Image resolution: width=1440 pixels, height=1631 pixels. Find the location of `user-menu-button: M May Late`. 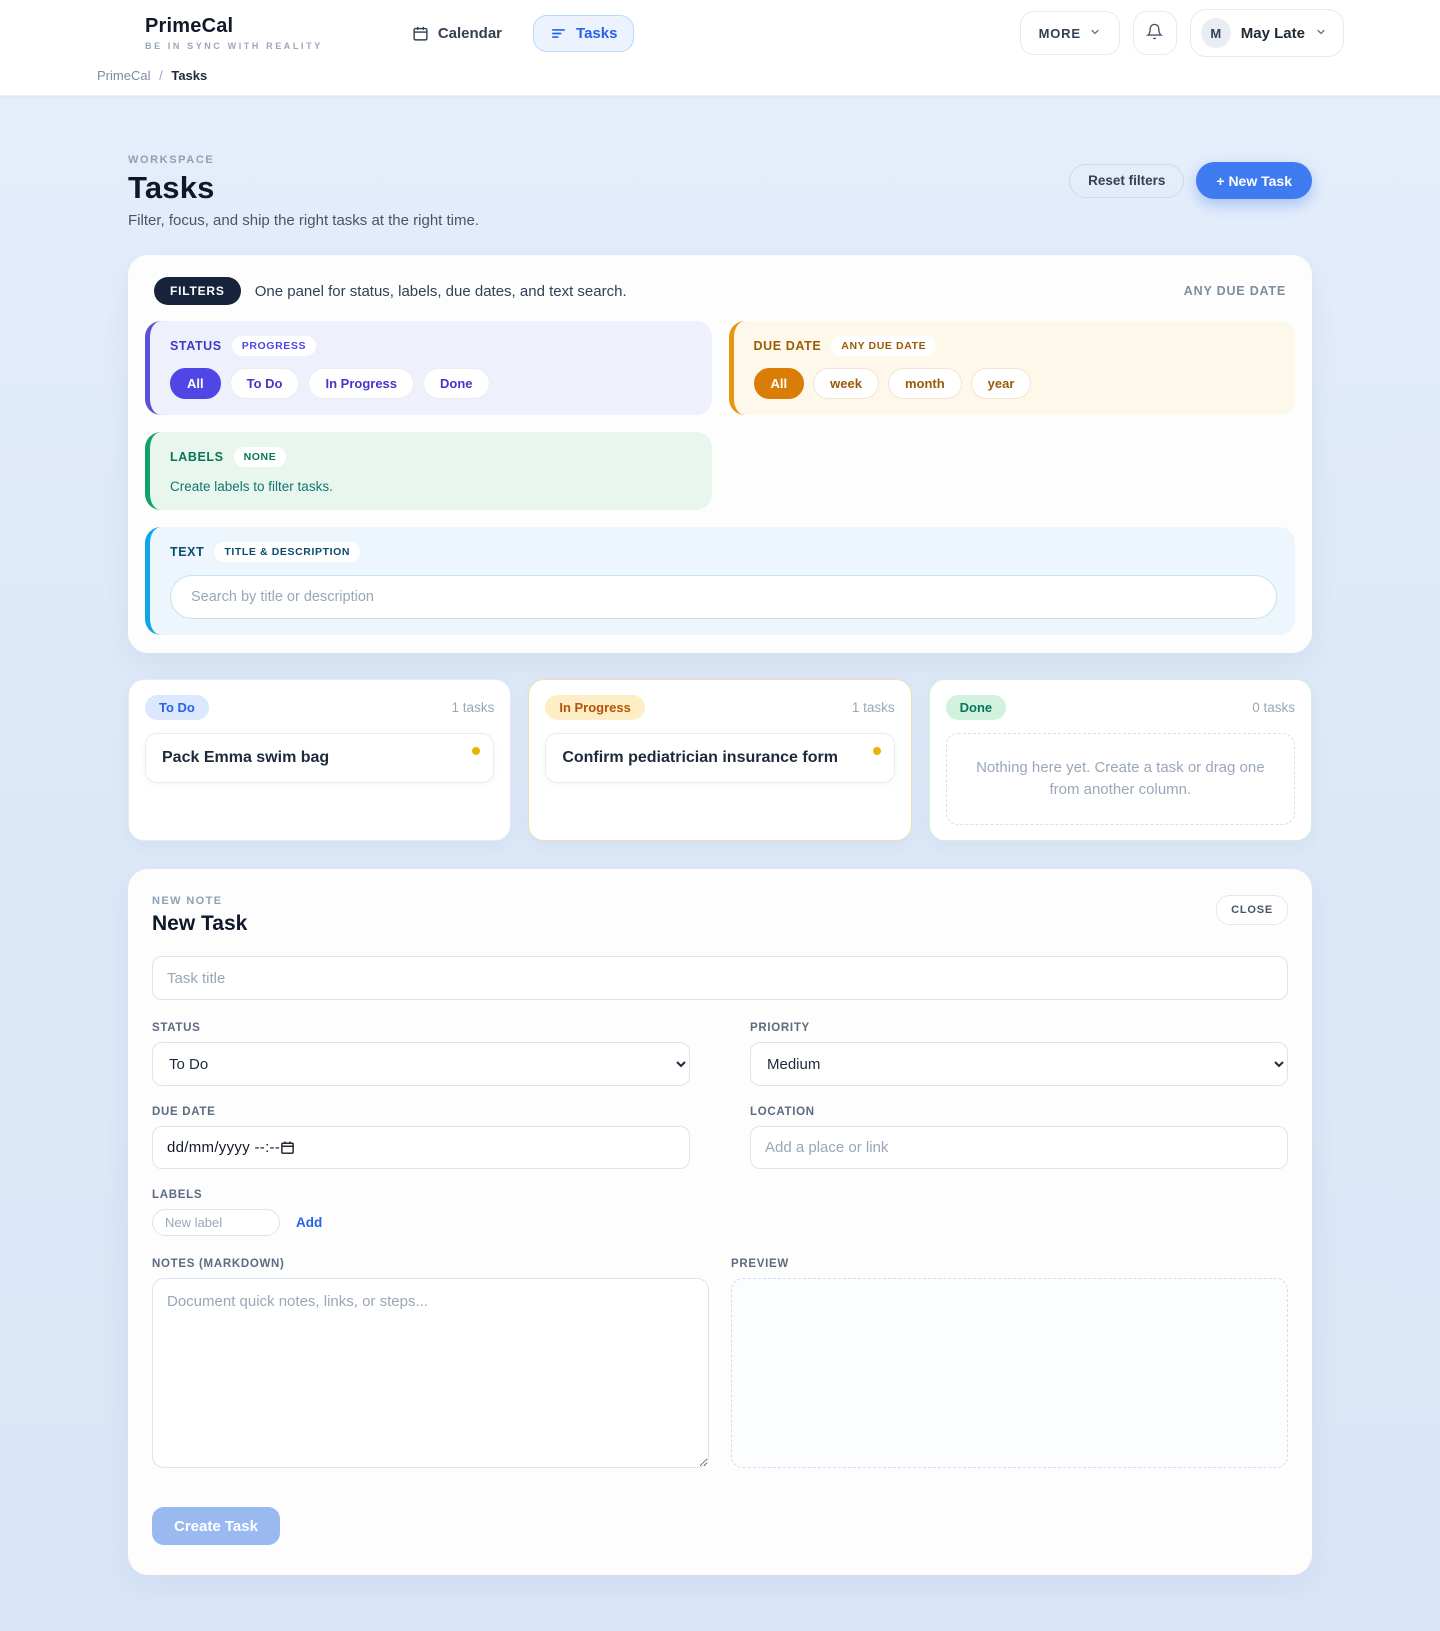

user-menu-button: M May Late is located at coordinates (1266, 33).